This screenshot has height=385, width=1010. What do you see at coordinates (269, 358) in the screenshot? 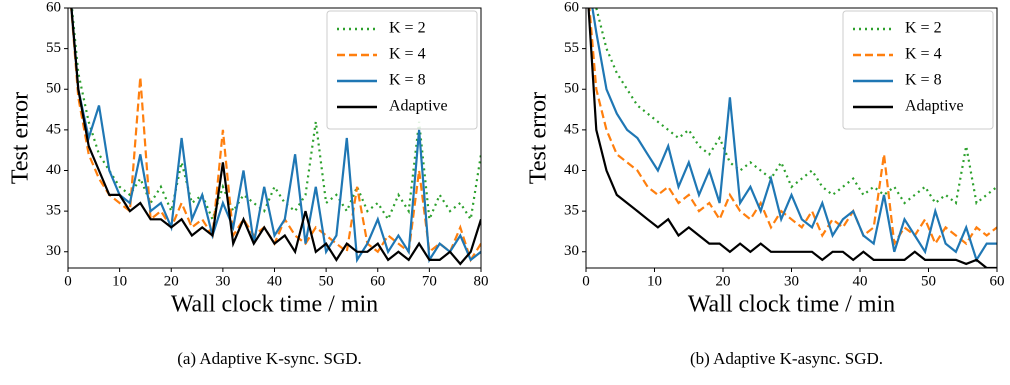
I see `caption: (a) Adaptive K-sync. SGD.` at bounding box center [269, 358].